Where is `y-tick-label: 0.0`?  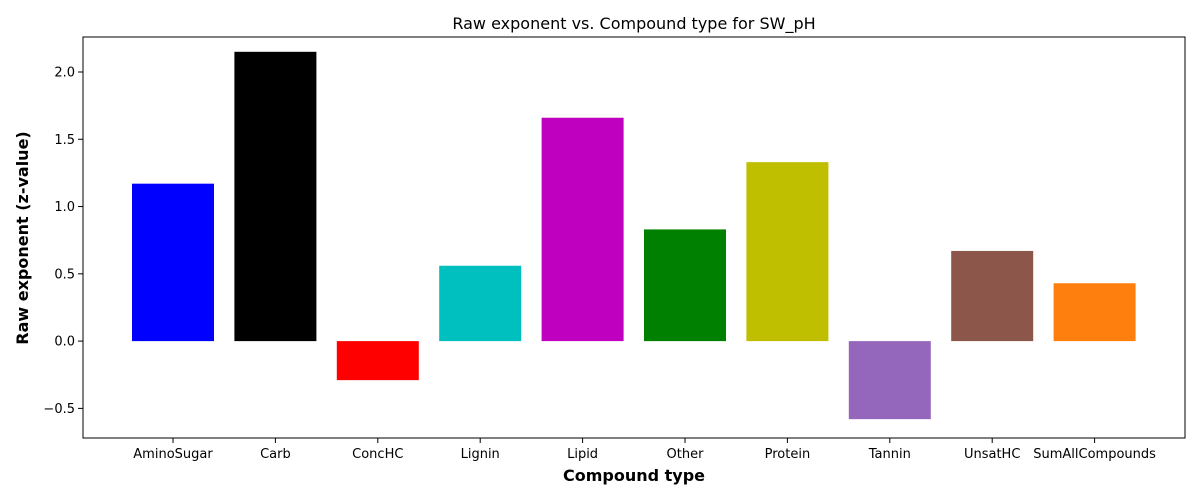
y-tick-label: 0.0 is located at coordinates (64, 342).